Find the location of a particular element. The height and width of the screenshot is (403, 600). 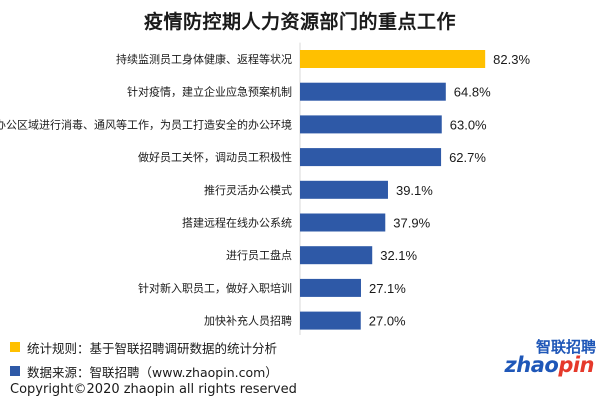

note-stat-rule: 统计规则：基于智联招聘调研数据的统计分析 is located at coordinates (144, 347).